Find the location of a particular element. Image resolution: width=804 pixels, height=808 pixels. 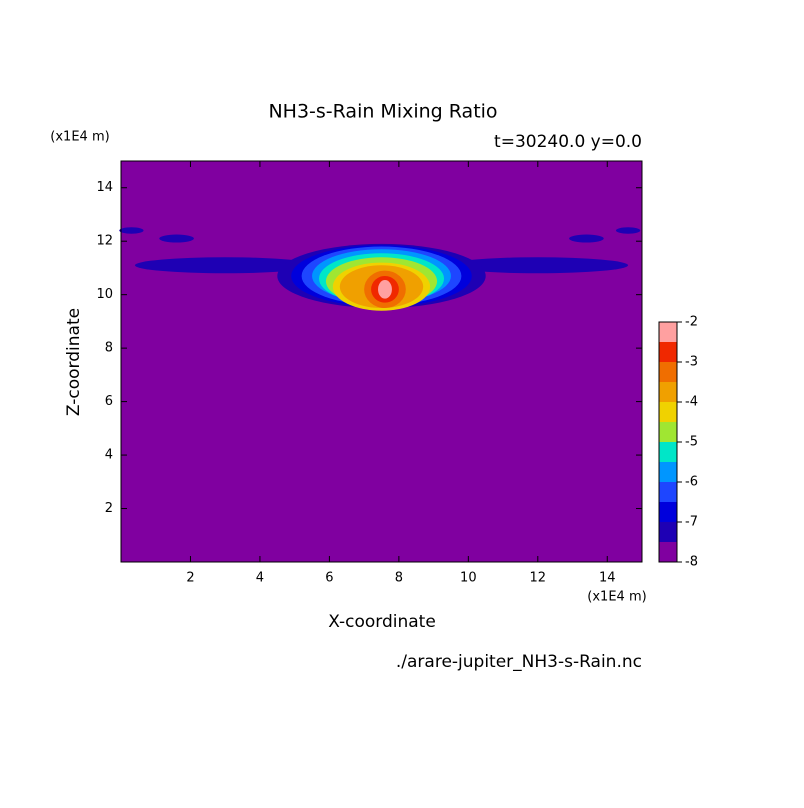

x-tick-label: 4 is located at coordinates (260, 578).